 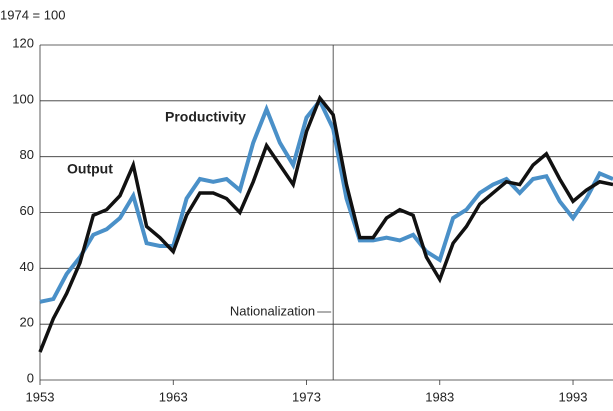 What do you see at coordinates (90, 169) in the screenshot?
I see `series-label: Output` at bounding box center [90, 169].